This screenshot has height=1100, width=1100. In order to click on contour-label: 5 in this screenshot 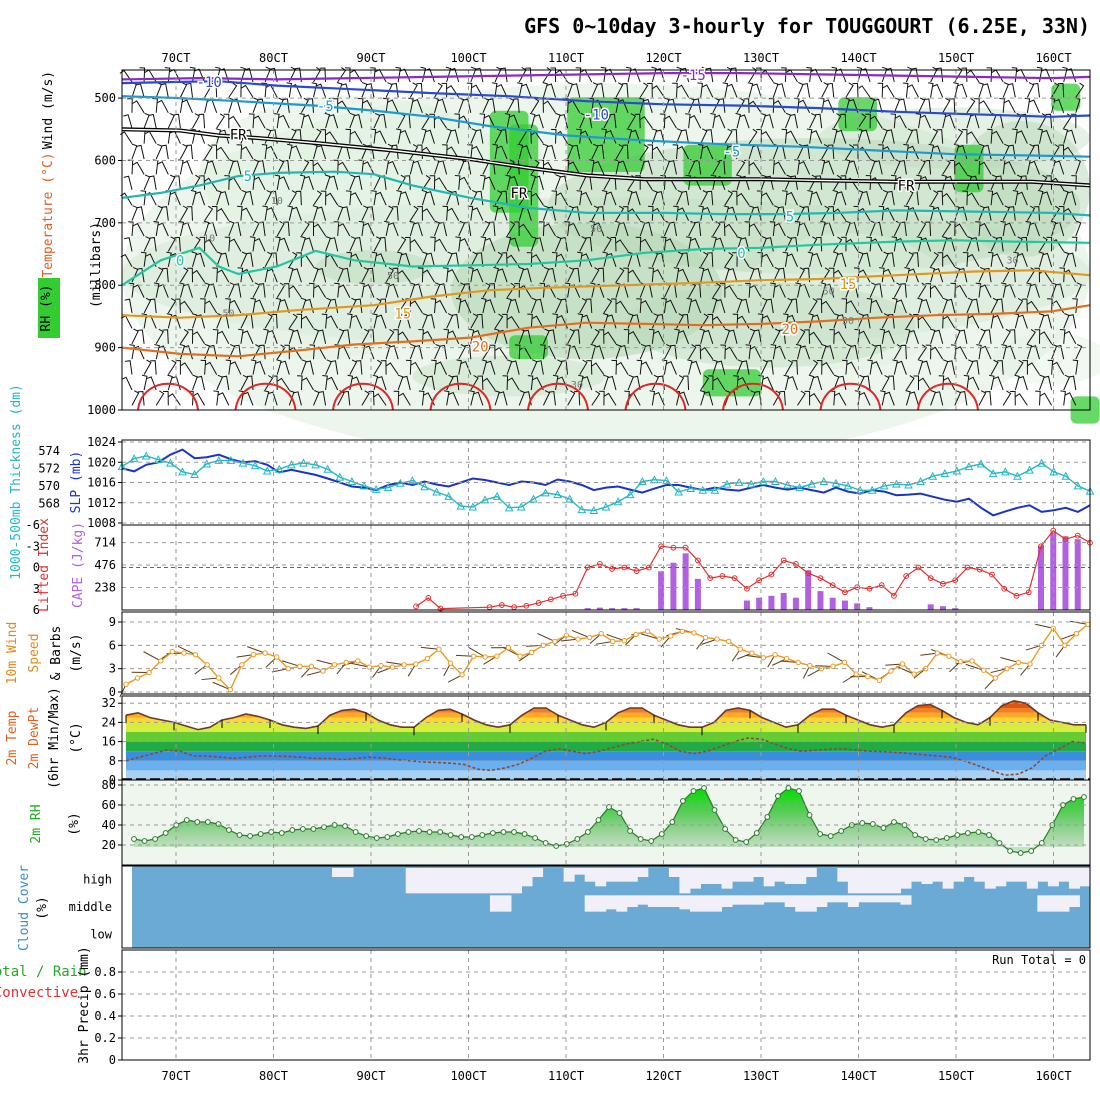, I will do `click(790, 218)`.